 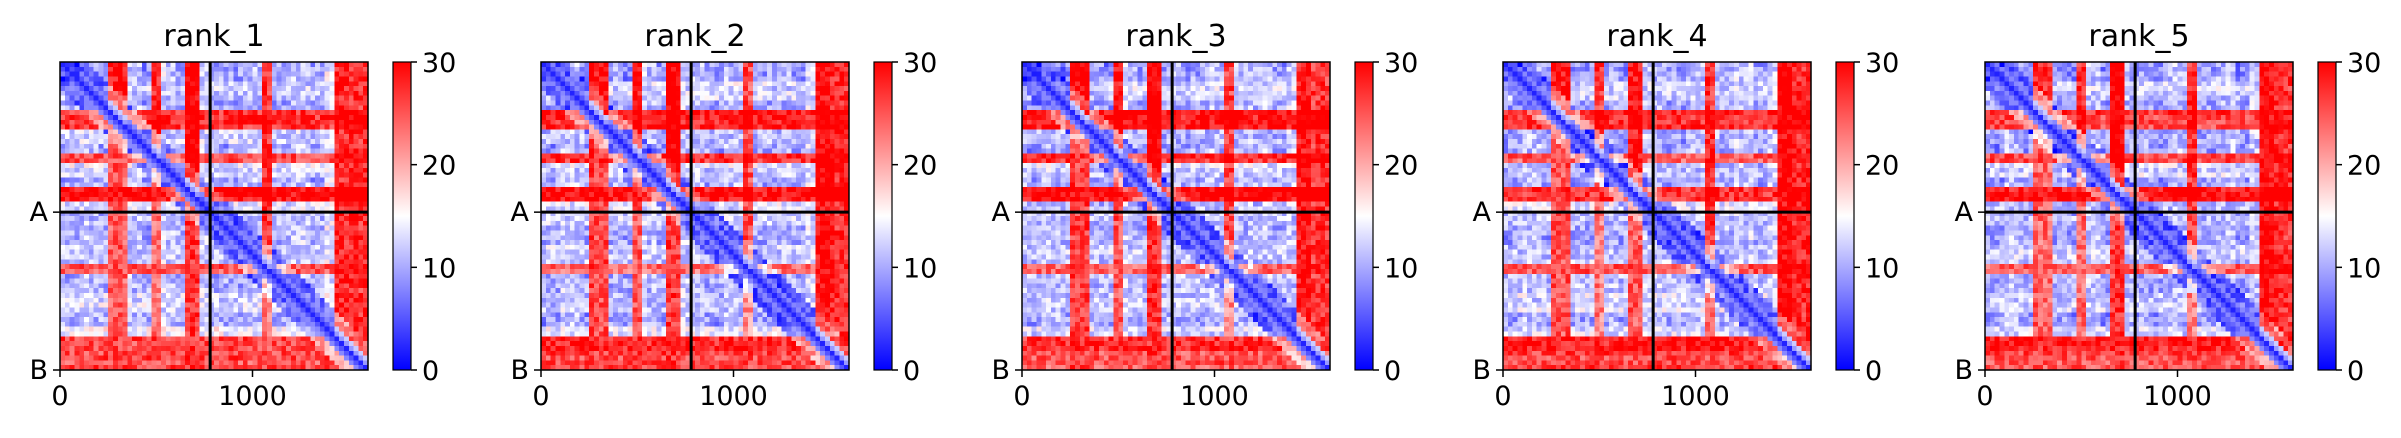 I want to click on panel-title: rank_1, so click(x=213, y=36).